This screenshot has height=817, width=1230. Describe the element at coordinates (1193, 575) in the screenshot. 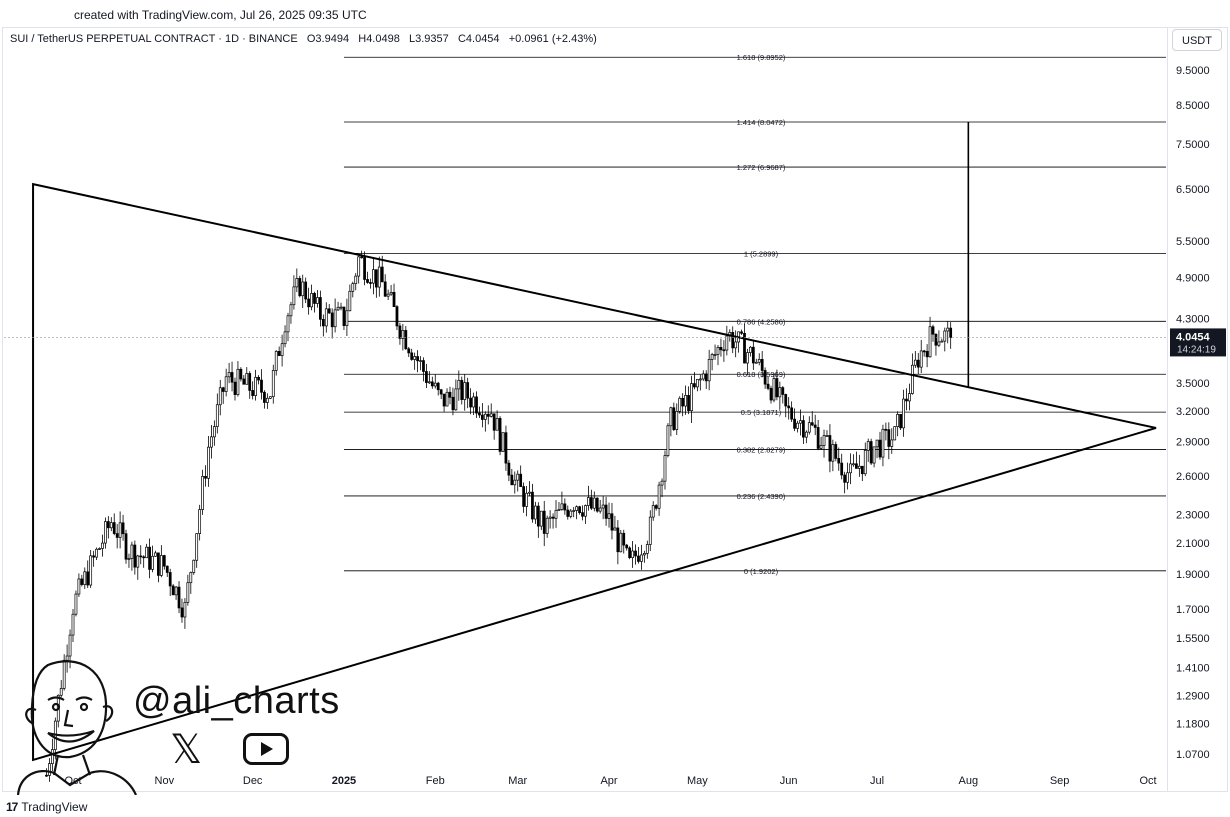

I see `price-tick-label: 1.9000` at that location.